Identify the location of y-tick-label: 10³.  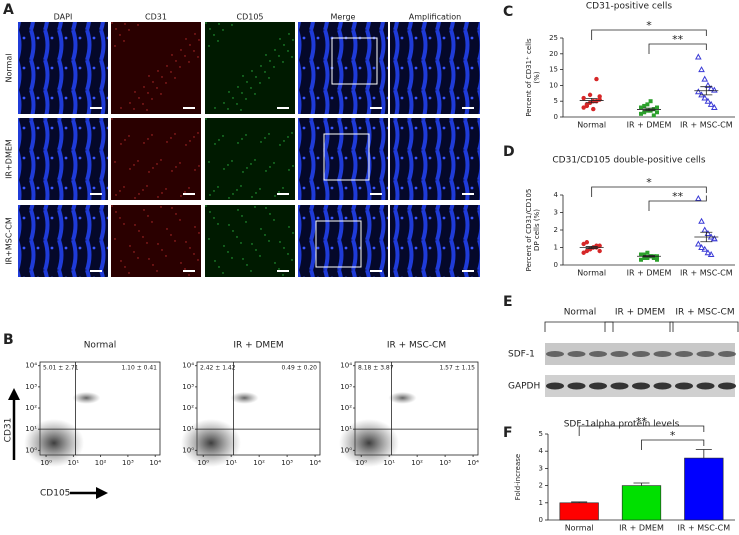
(31, 387).